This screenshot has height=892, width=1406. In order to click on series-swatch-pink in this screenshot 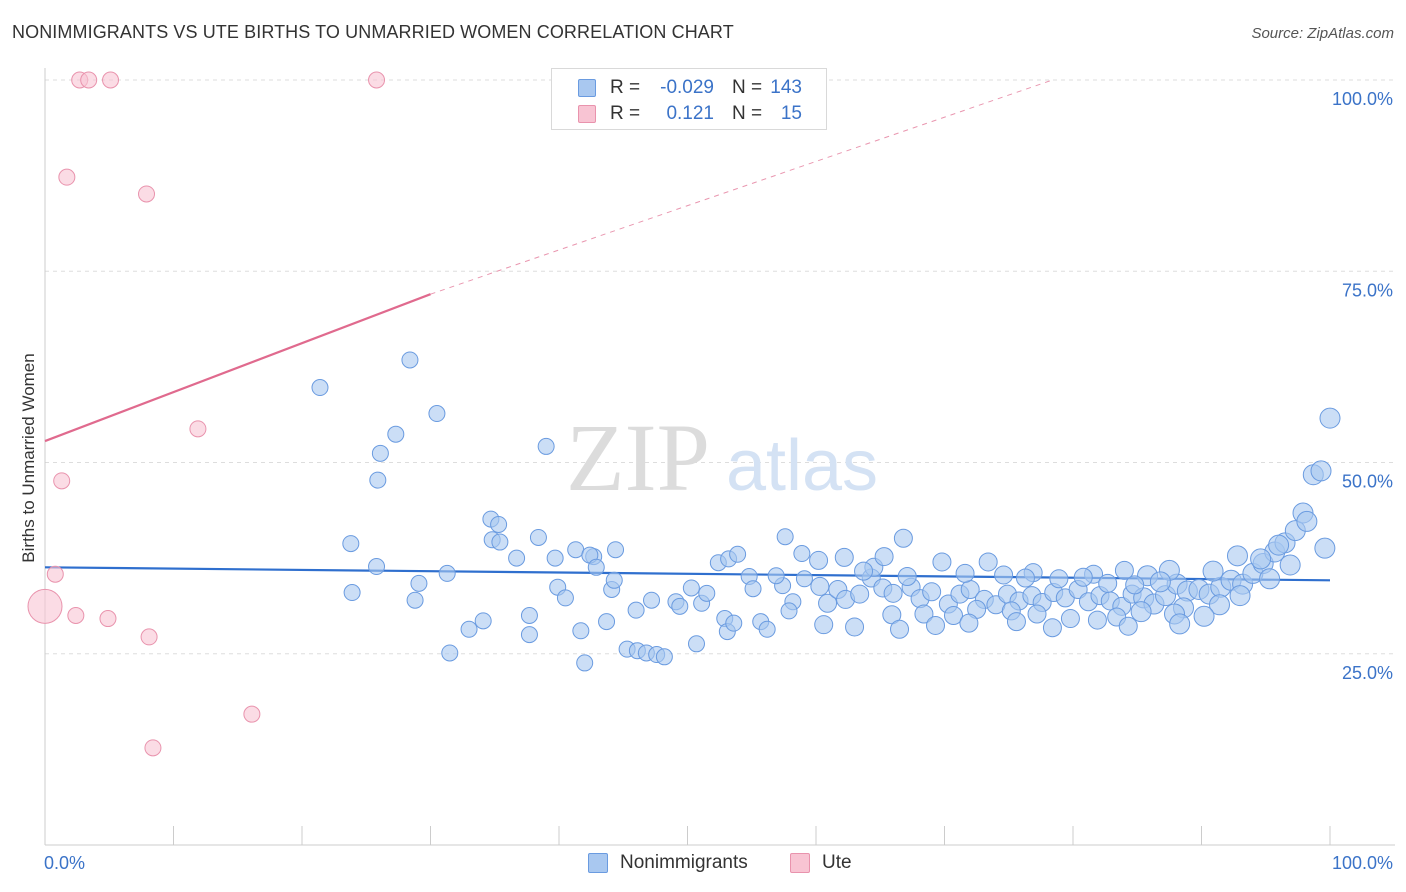, I will do `click(800, 863)`.